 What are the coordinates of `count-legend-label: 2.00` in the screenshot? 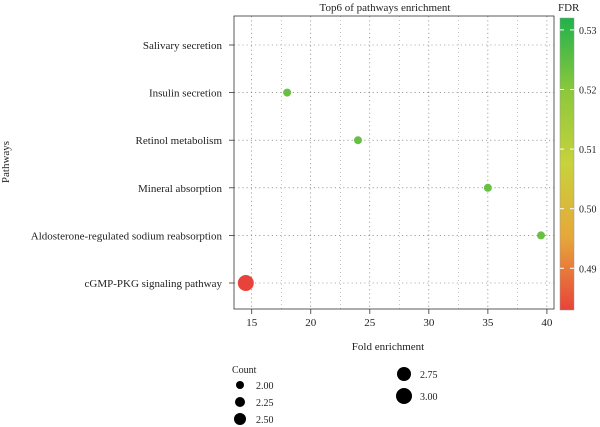 It's located at (265, 386).